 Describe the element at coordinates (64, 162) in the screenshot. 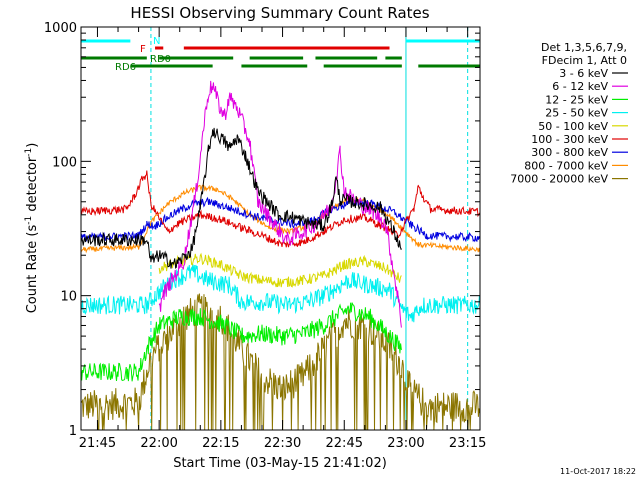

I see `y-tick-label-2: 100` at that location.